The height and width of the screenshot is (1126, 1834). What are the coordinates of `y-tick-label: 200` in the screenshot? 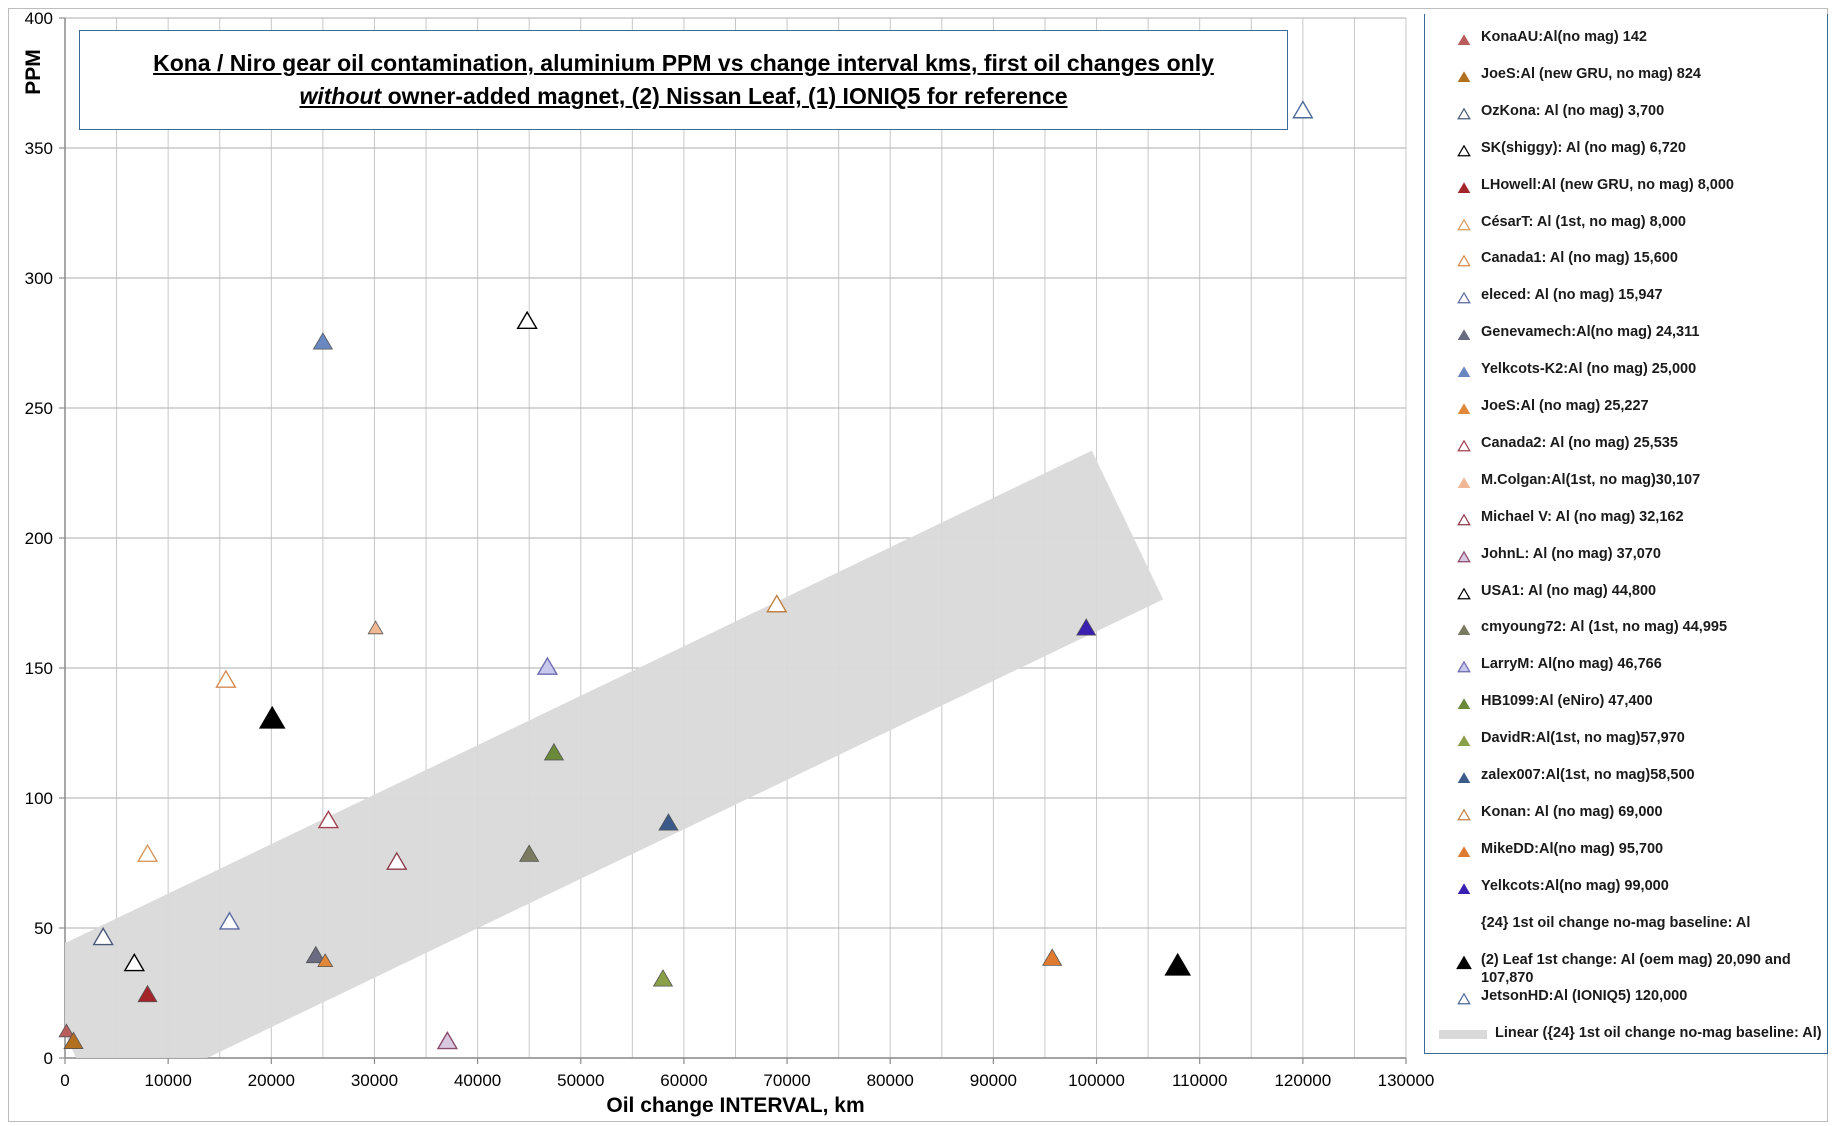 It's located at (39, 538).